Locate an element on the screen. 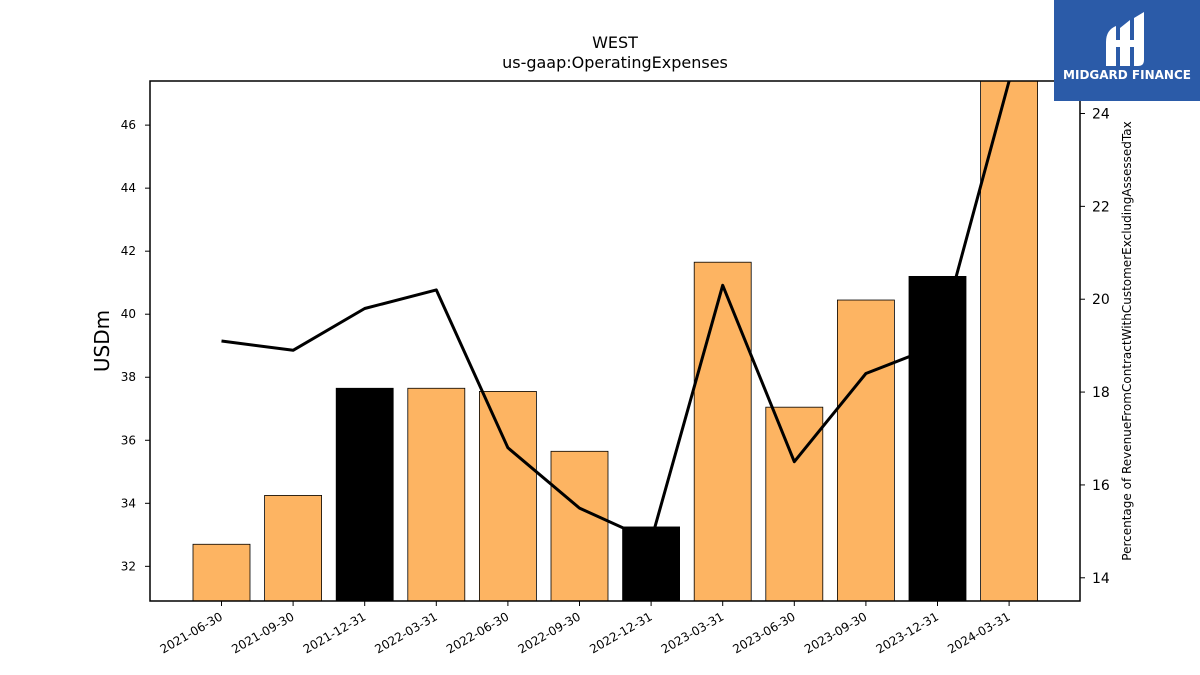  chart-title: WEST is located at coordinates (615, 42).